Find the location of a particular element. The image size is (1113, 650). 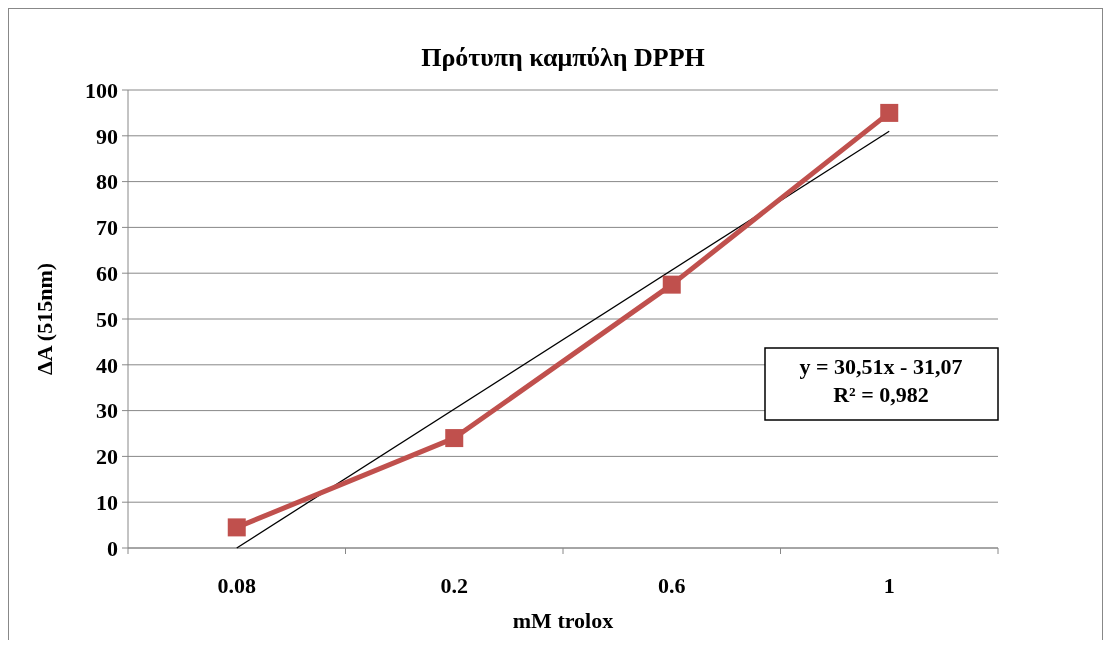

x-tick-label: 0.2 is located at coordinates (454, 585).